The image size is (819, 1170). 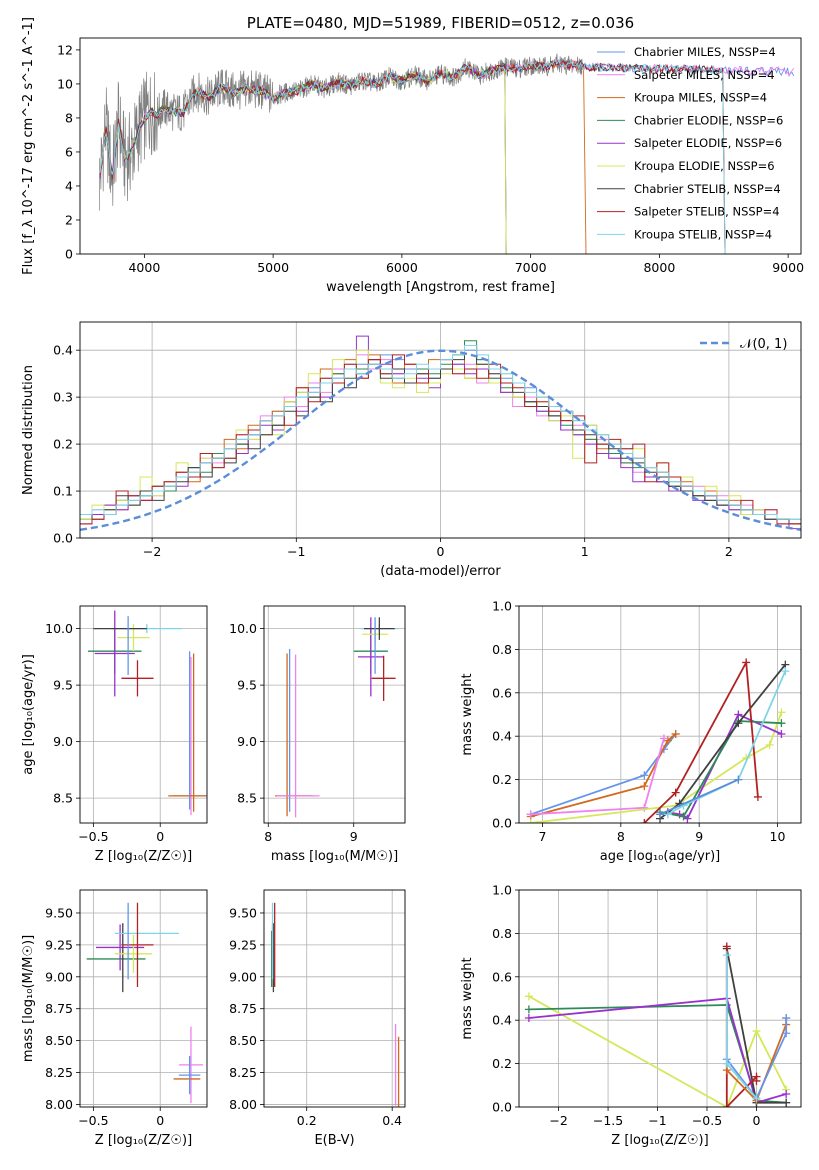 I want to click on panel-age-vs-mass: 8 9 8.5 9.0 9.5 10.0 mass [log₁₀(M/M☉)], so click(x=317, y=734).